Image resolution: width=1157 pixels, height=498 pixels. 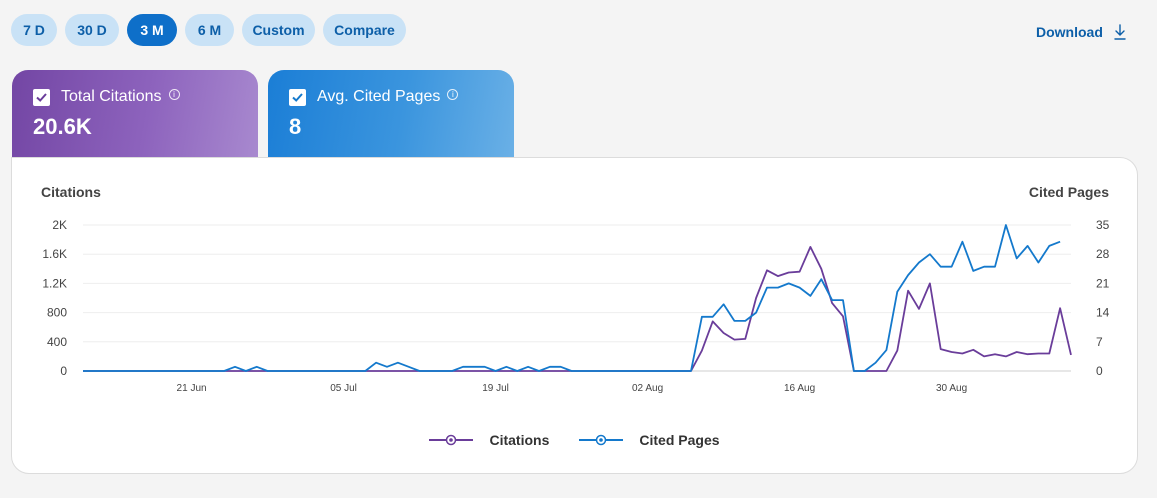 I want to click on checkbox-citations, so click(x=41, y=97).